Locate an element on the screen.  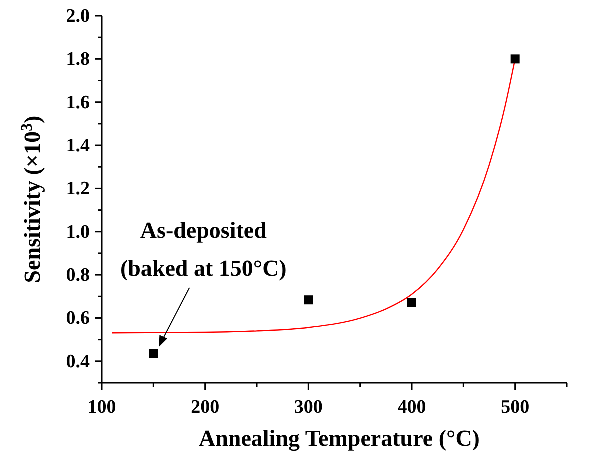
y-tick-label: 0.6 is located at coordinates (78, 319).